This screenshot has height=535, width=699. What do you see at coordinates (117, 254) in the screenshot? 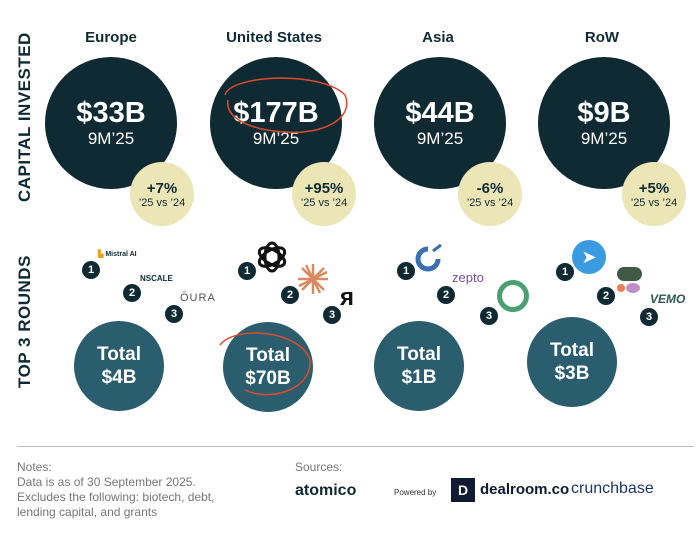
I see `logo-mistral: ▙ Mistral AI` at bounding box center [117, 254].